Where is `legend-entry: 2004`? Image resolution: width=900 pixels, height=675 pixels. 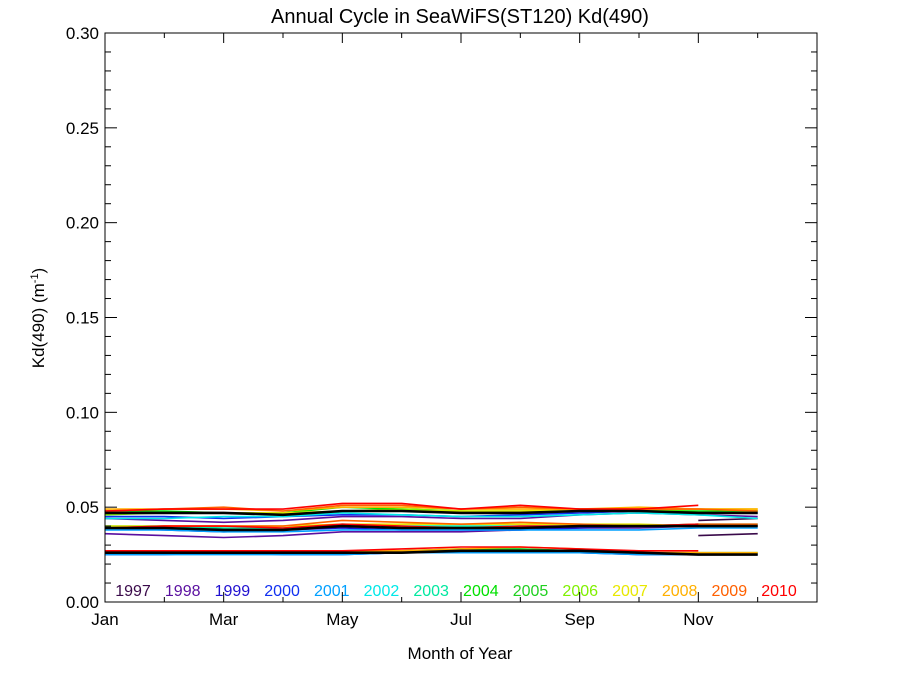
legend-entry: 2004 is located at coordinates (481, 591).